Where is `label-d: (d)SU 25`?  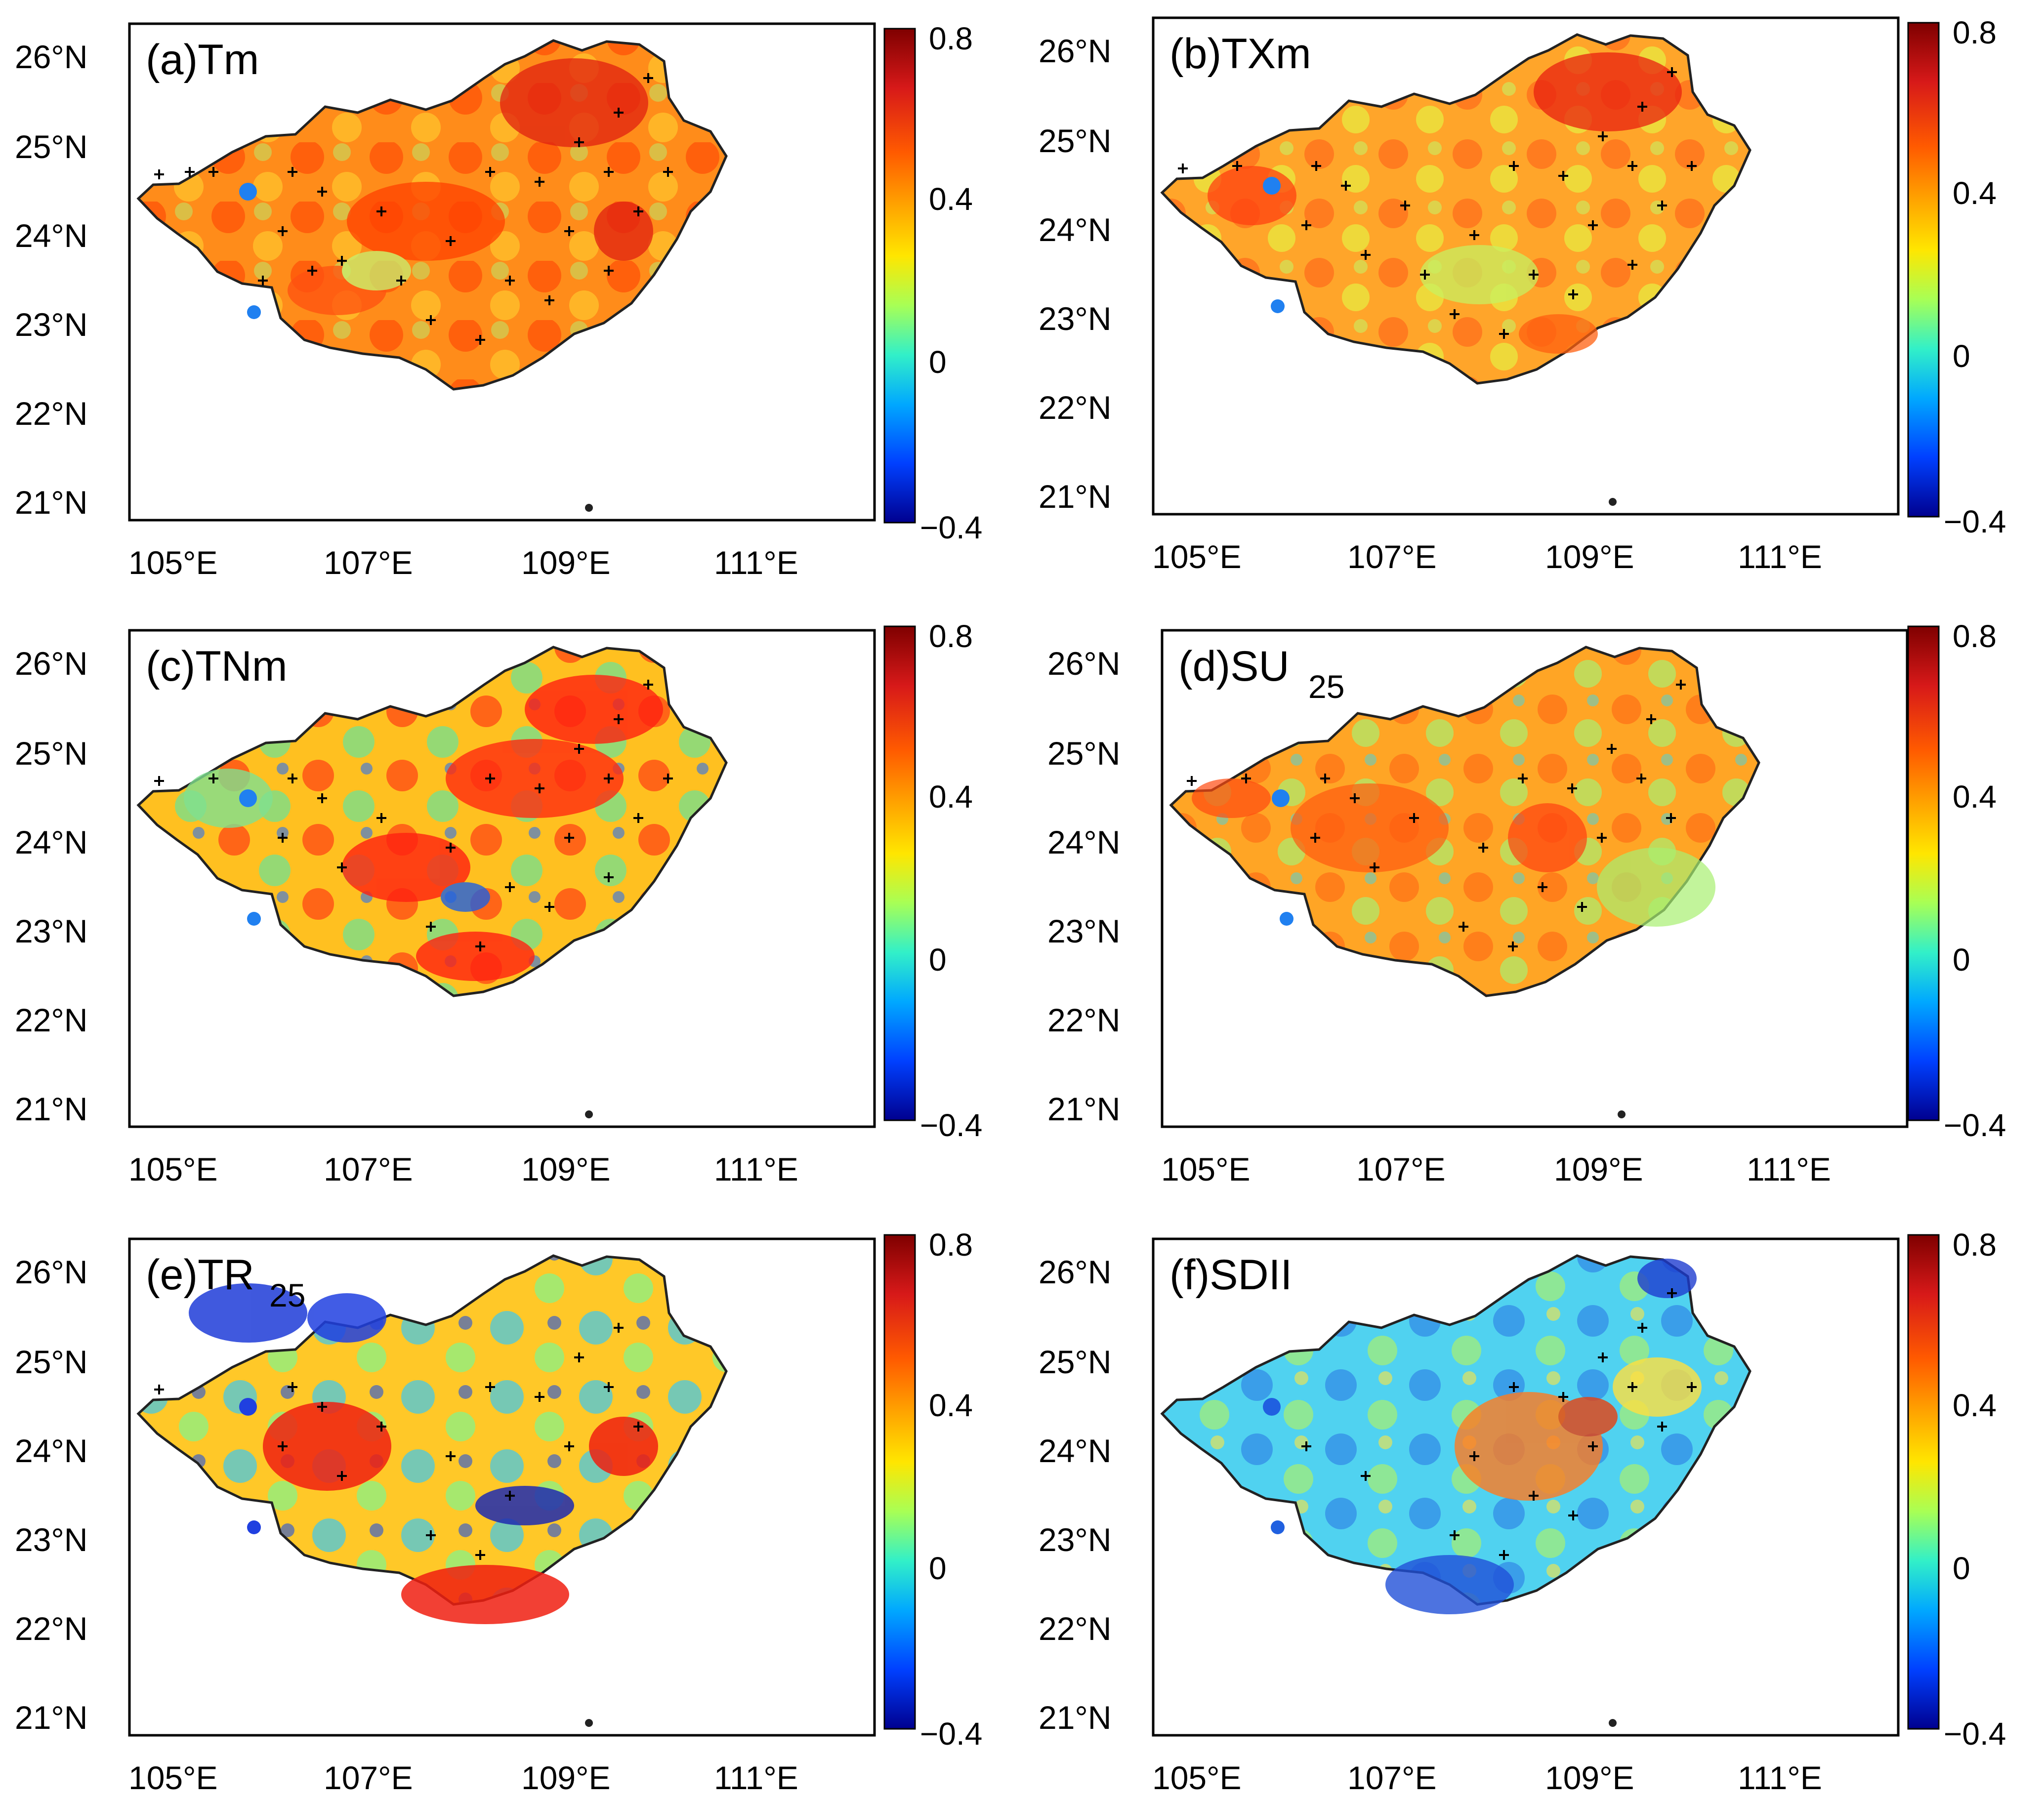 label-d: (d)SU 25 is located at coordinates (1261, 674).